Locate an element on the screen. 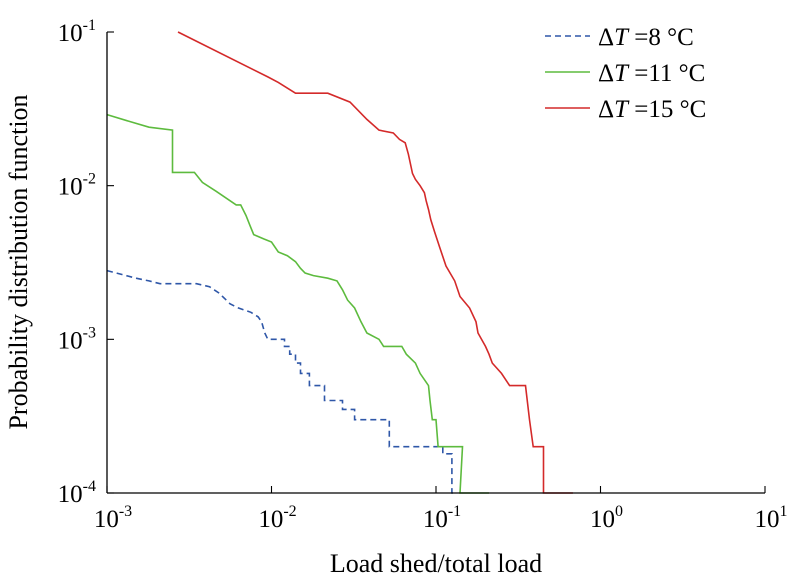  legend-value: =11 °C is located at coordinates (666, 73).